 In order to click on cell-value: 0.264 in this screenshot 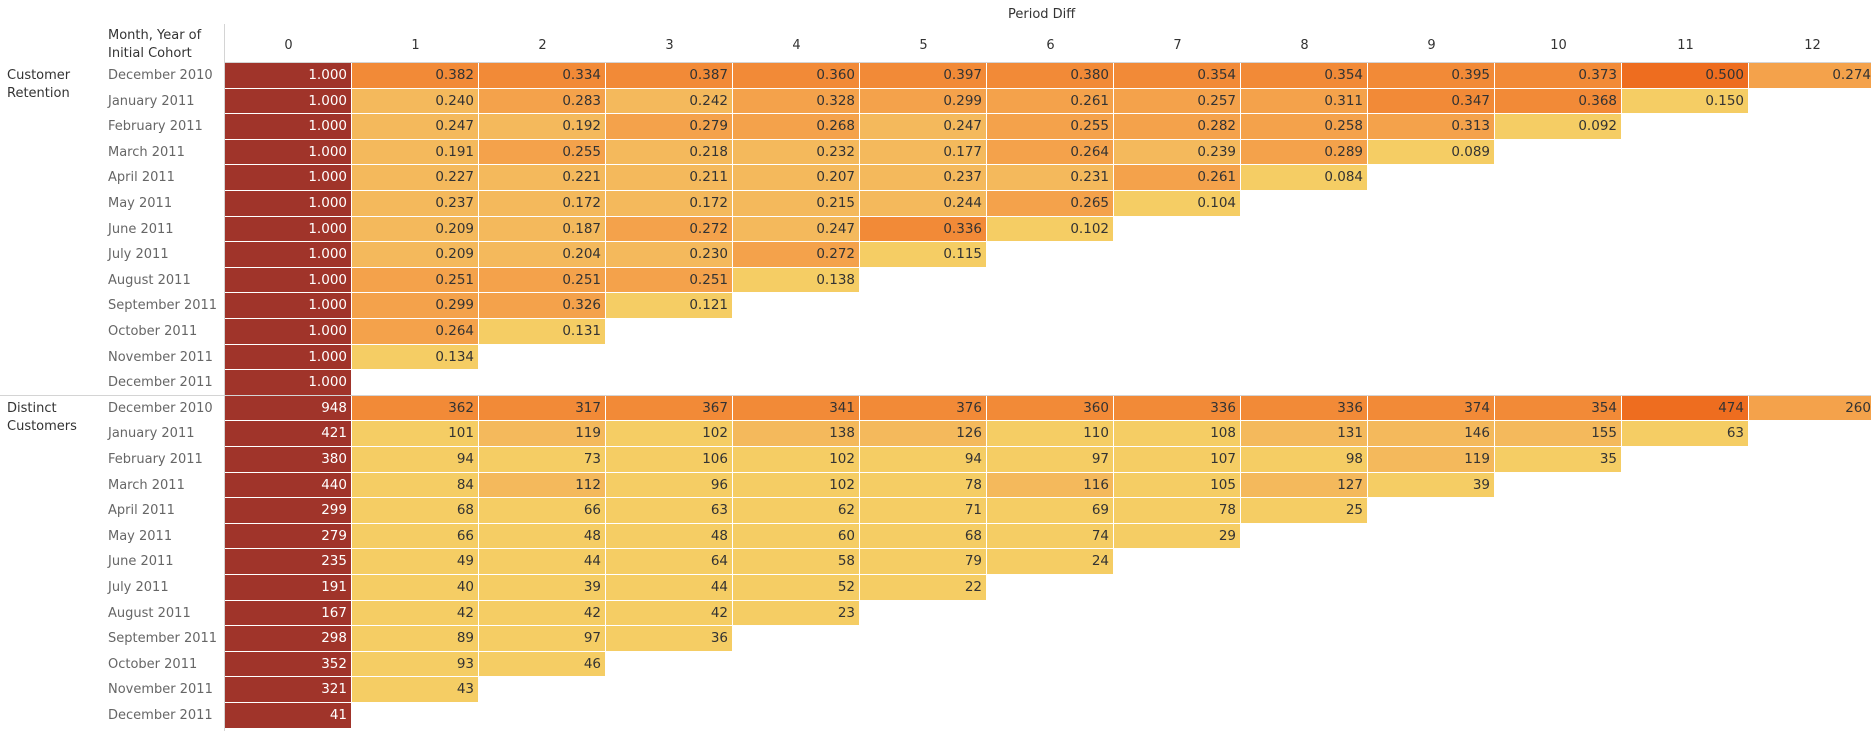, I will do `click(1089, 151)`.